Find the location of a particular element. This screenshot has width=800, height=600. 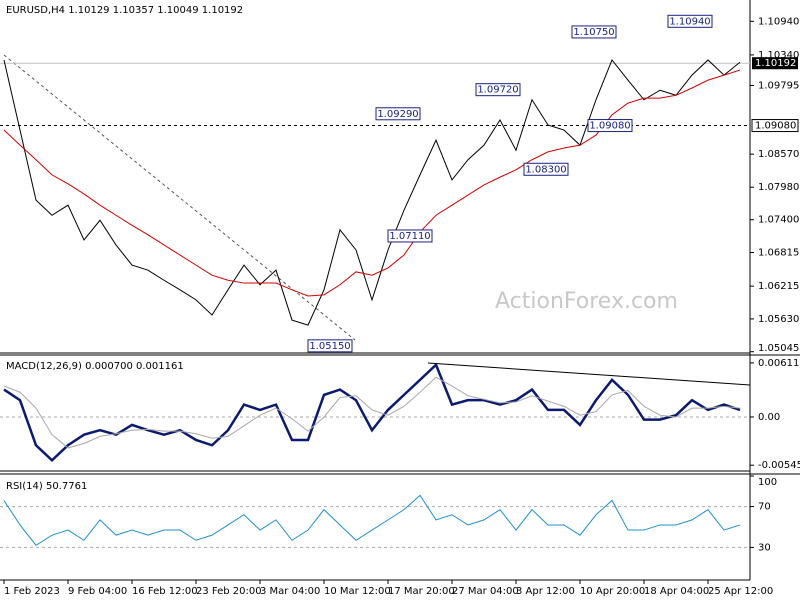

price-label: 1.09080 is located at coordinates (775, 126).